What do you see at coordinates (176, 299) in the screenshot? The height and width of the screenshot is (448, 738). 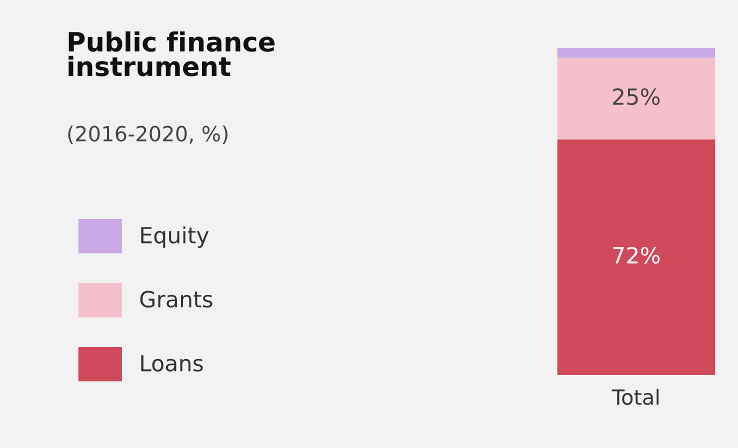 I see `legend-label: Grants` at bounding box center [176, 299].